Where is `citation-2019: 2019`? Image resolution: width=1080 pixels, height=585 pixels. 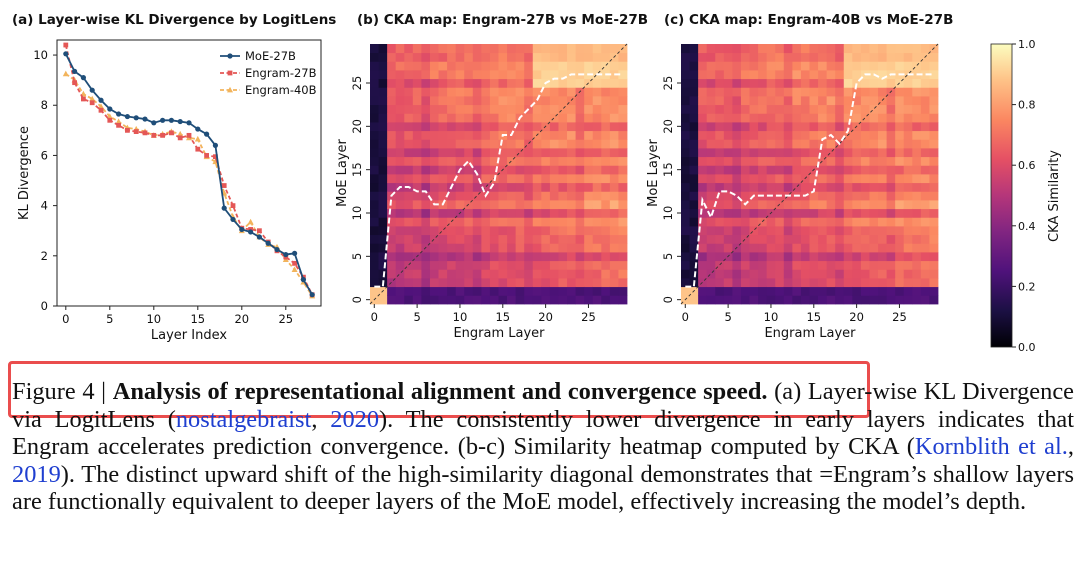
citation-2019: 2019 is located at coordinates (36, 474).